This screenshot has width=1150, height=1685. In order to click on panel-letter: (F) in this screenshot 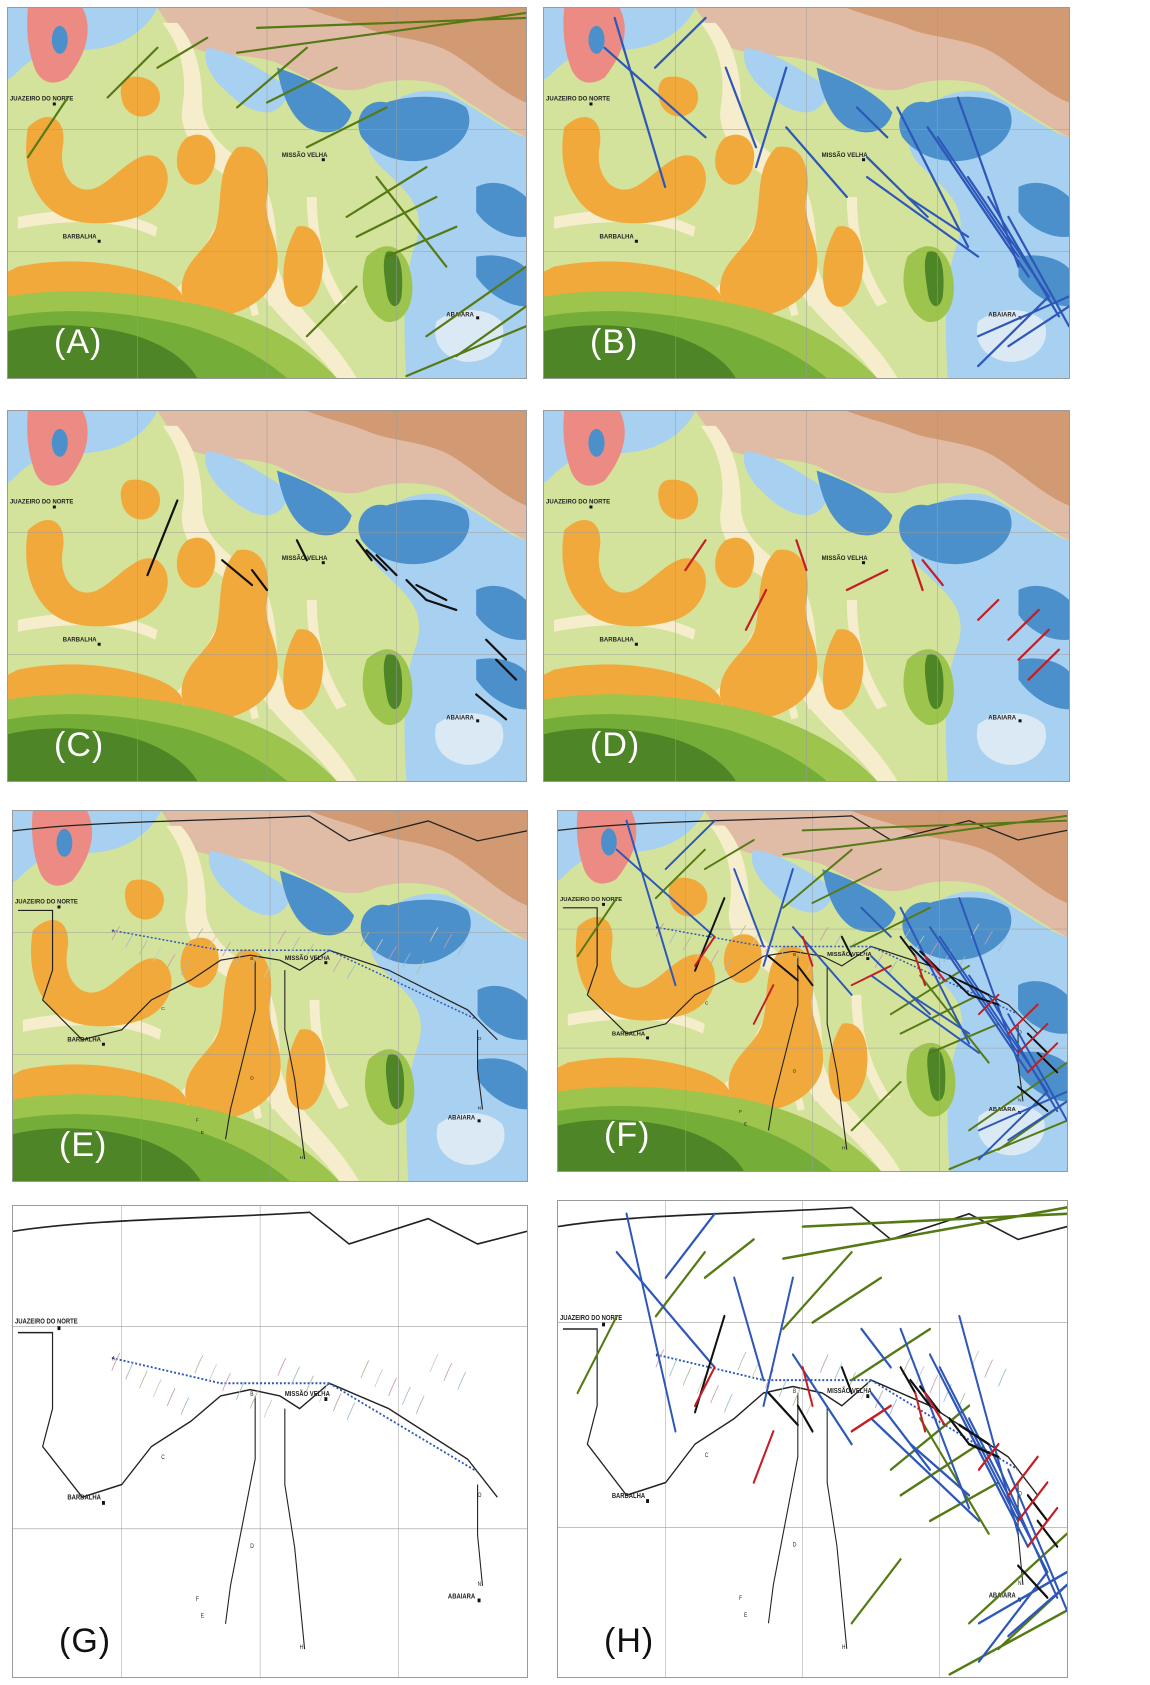, I will do `click(627, 1135)`.